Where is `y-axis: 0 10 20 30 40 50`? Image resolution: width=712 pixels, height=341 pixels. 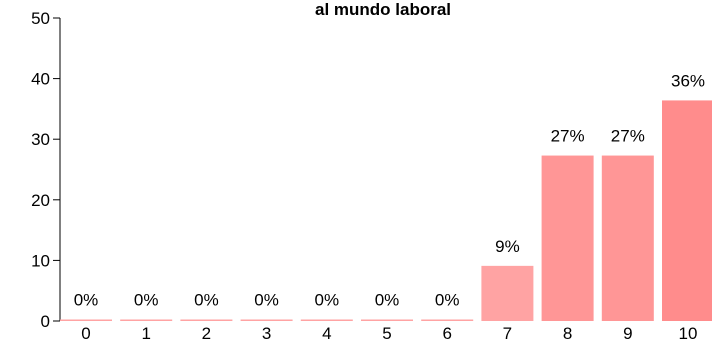 y-axis: 0 10 20 30 40 50 is located at coordinates (46, 170).